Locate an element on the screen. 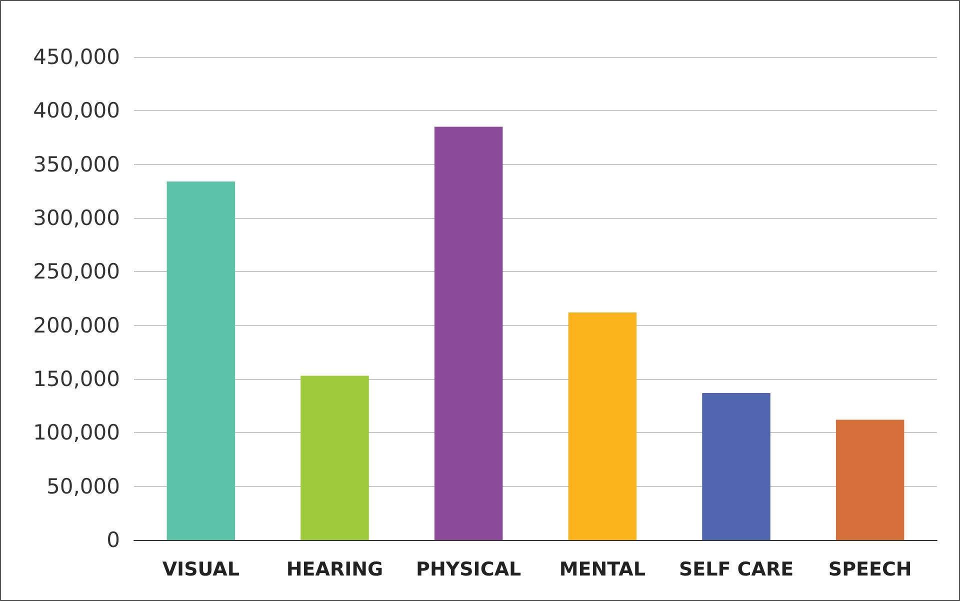 The image size is (960, 601). y-tick-label: 450,000 is located at coordinates (76, 57).